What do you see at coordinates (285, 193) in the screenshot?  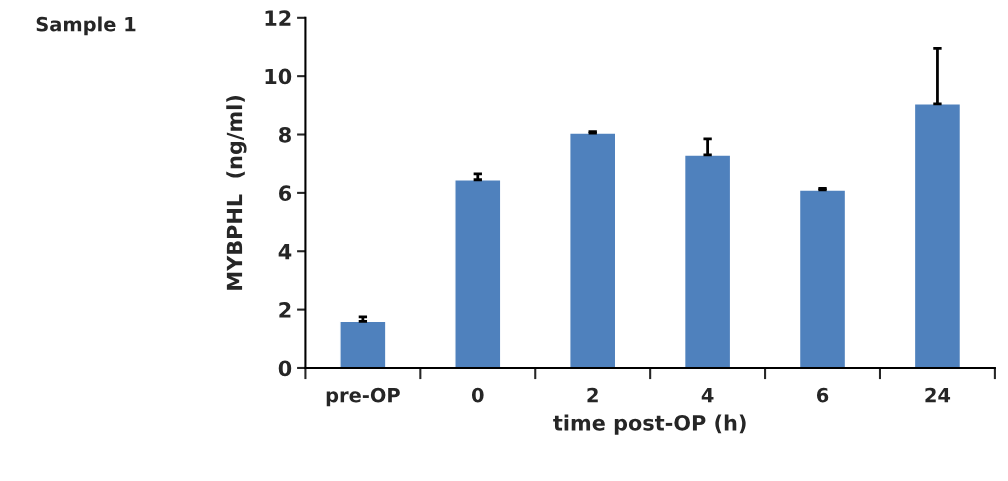 I see `y-tick-label: 6` at bounding box center [285, 193].